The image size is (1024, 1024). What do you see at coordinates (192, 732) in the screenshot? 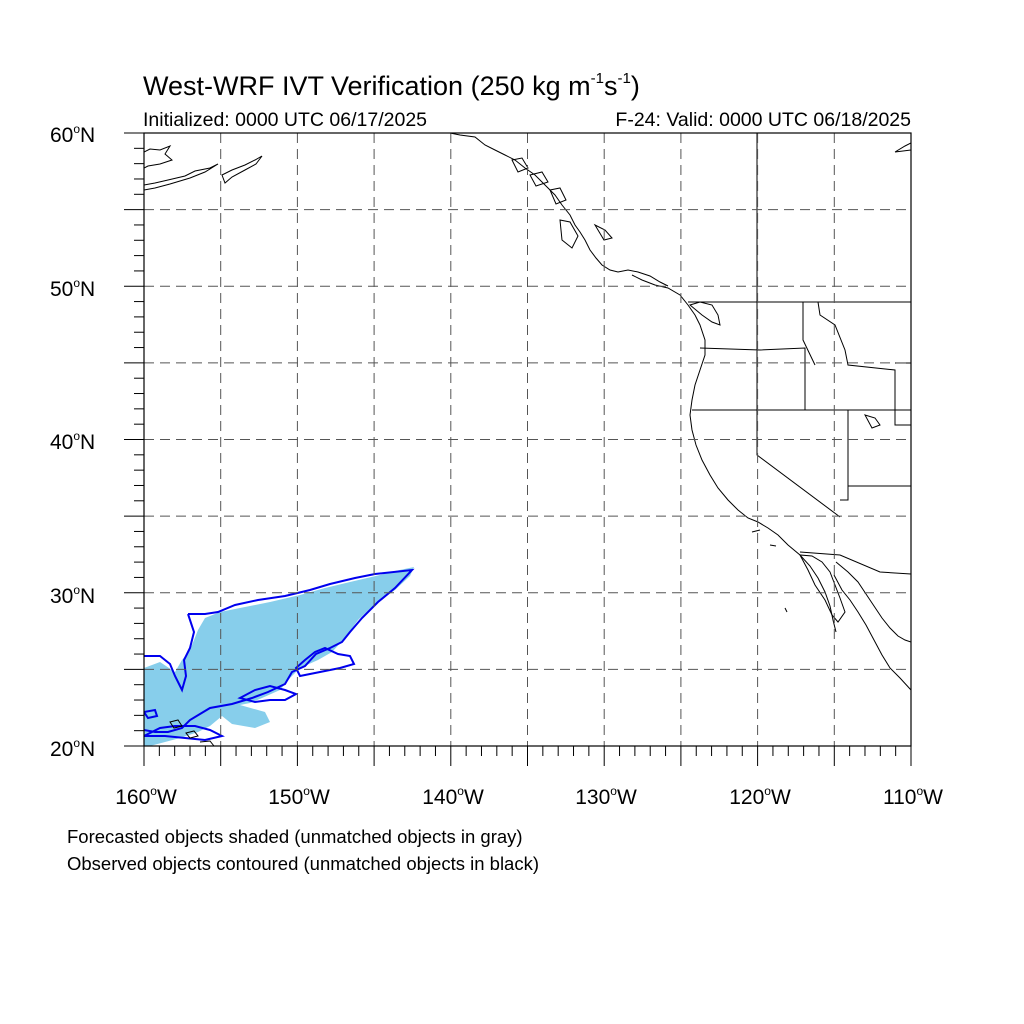
I see `coast-hawaii` at bounding box center [192, 732].